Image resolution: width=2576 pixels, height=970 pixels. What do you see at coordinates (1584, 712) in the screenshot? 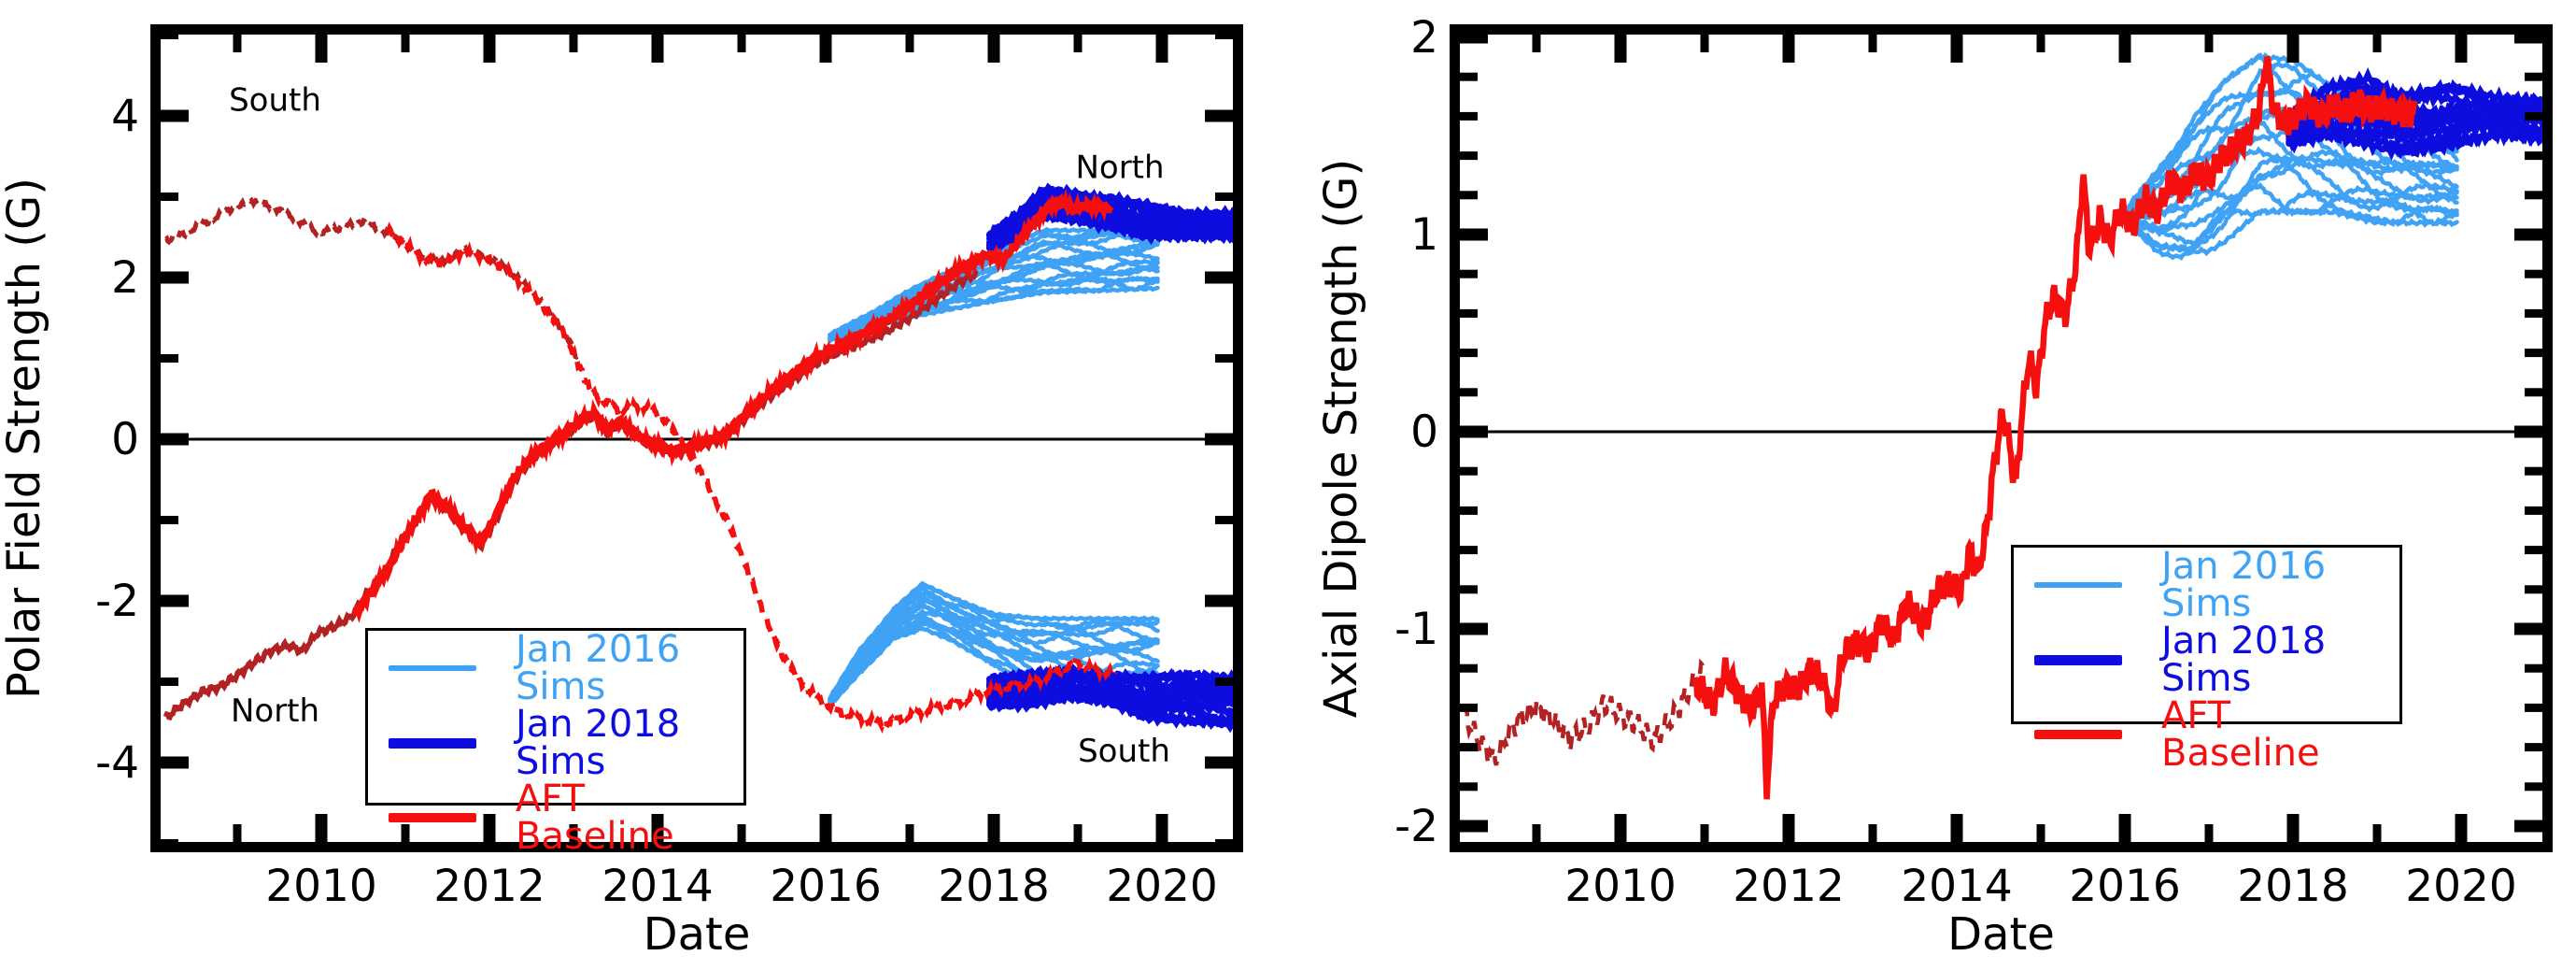
I see `axial-dipole-observed` at bounding box center [1584, 712].